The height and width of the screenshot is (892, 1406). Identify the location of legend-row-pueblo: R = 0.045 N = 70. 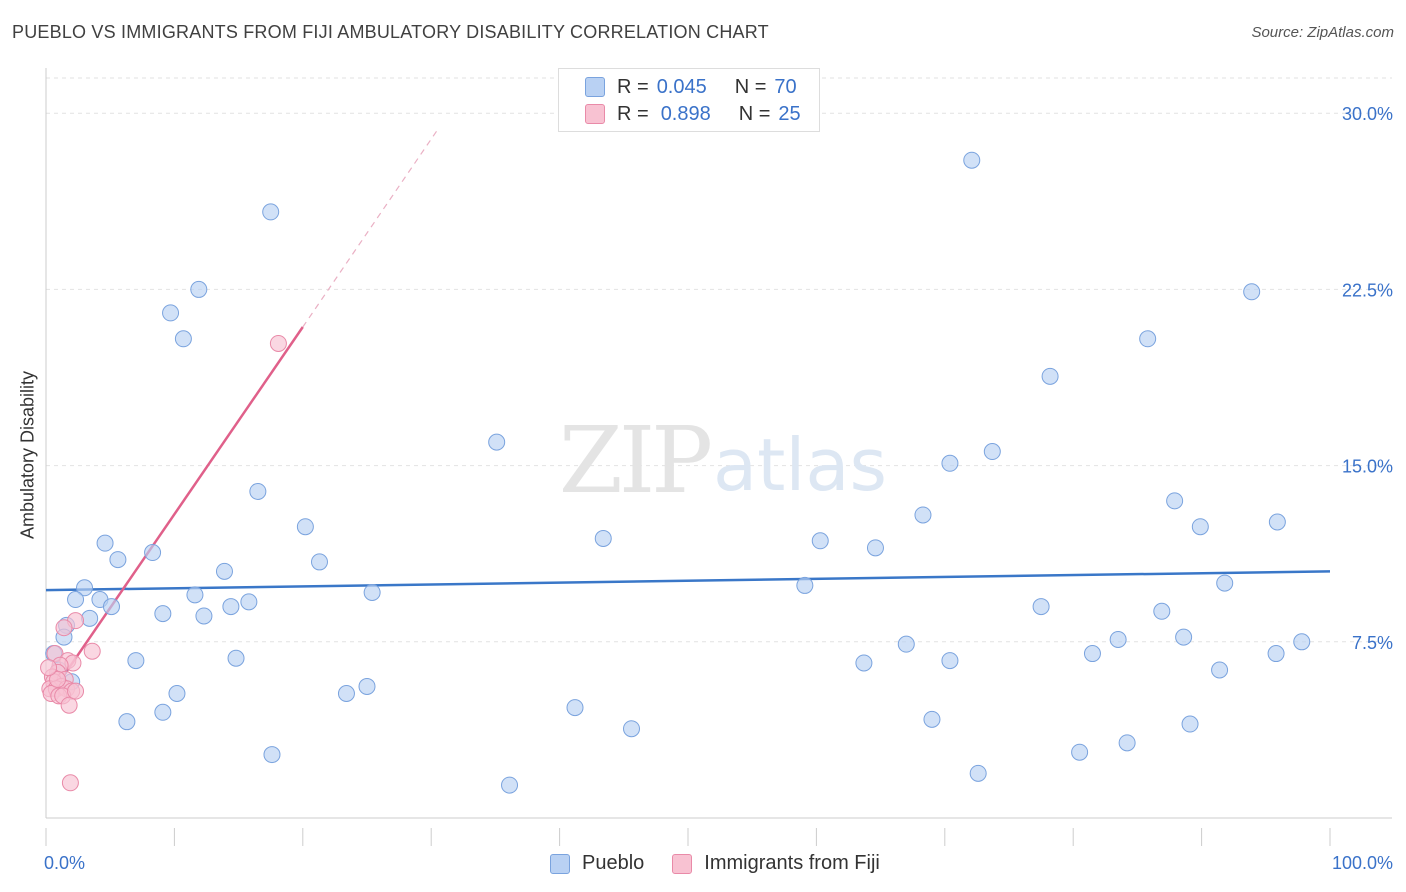
(691, 87).